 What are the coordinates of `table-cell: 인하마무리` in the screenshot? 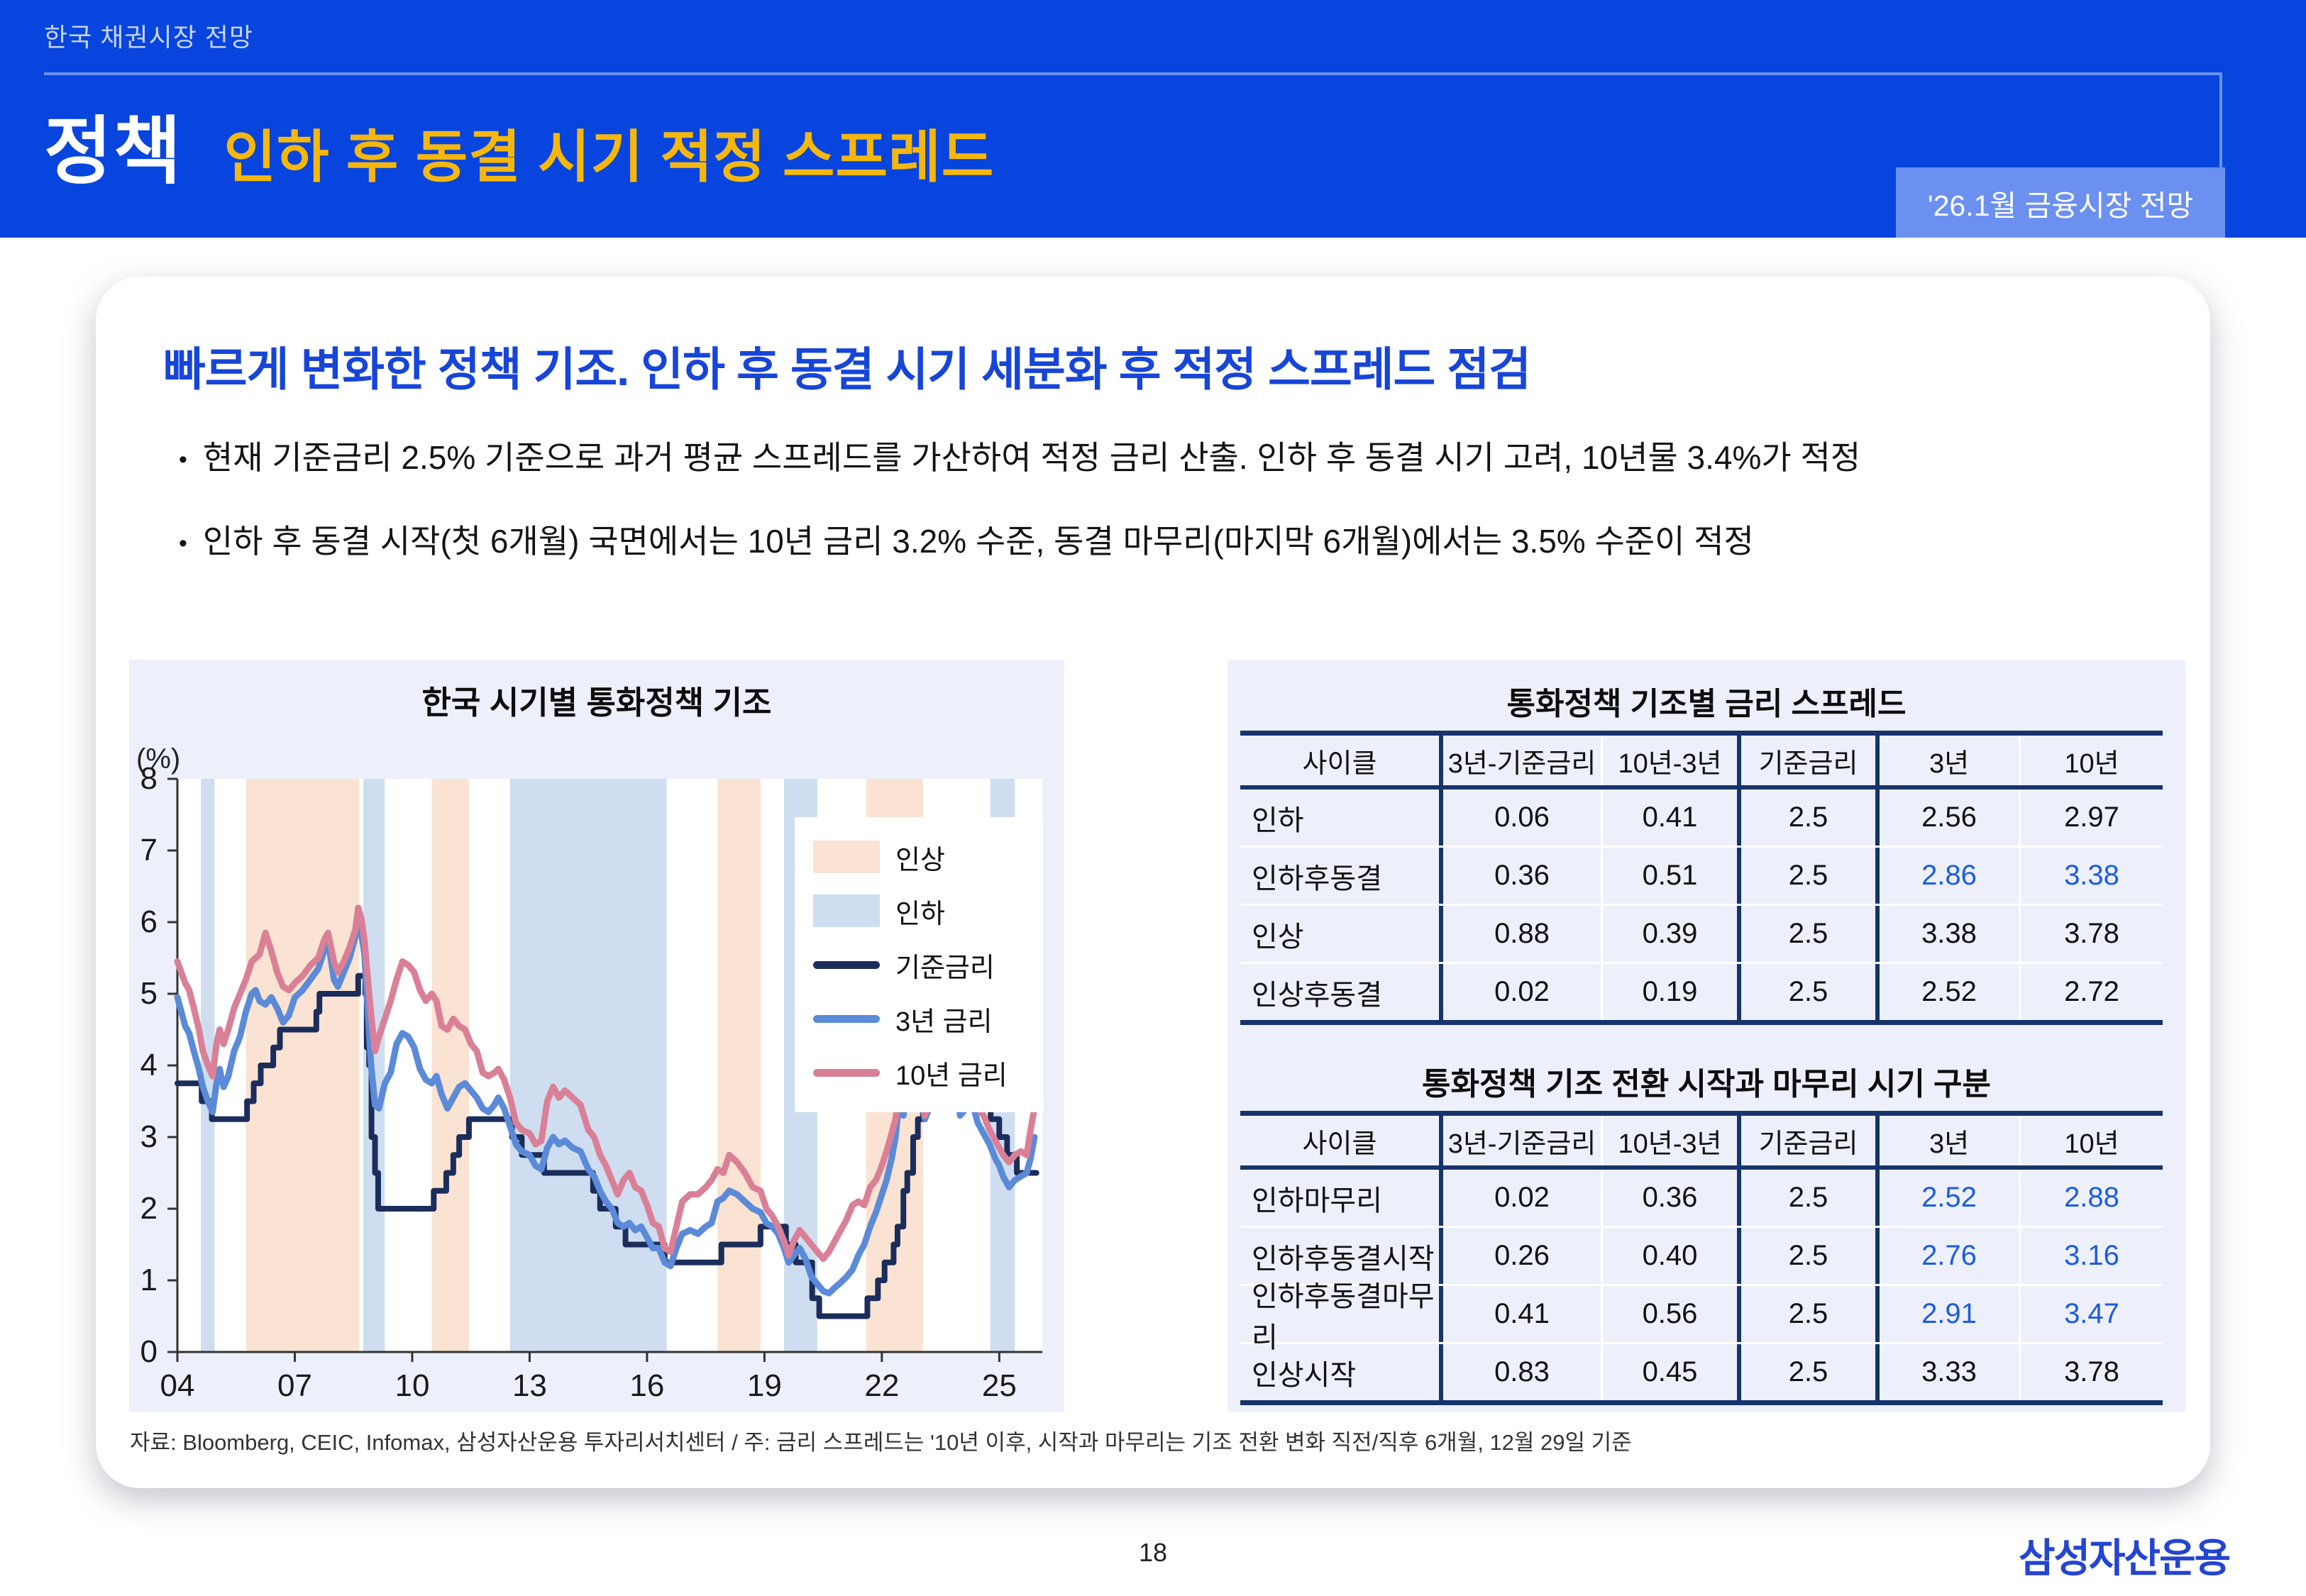 It's located at (1341, 1198).